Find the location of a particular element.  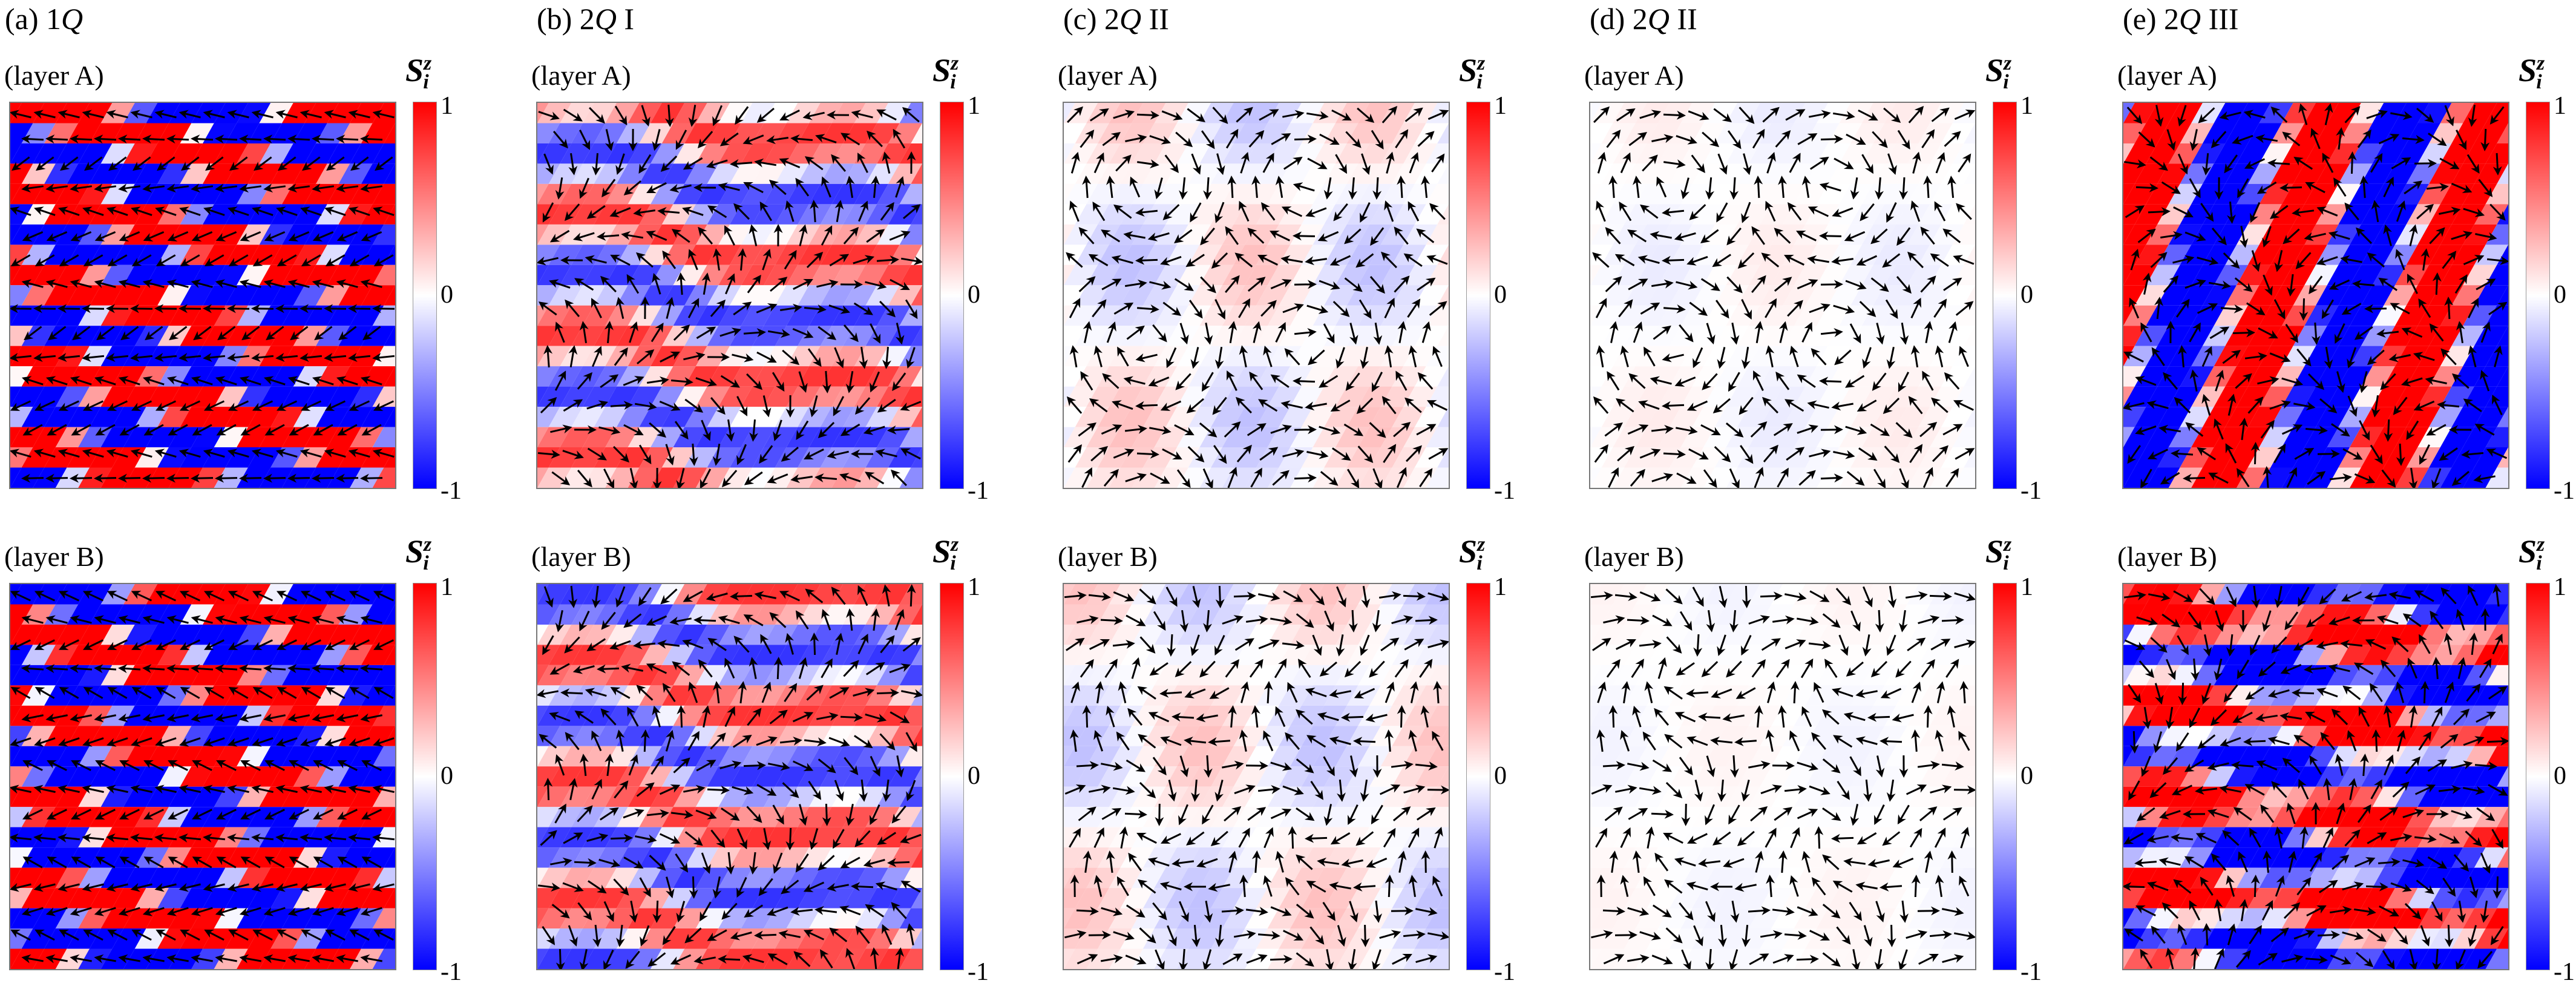

column-title-a: (a) 1Q is located at coordinates (44, 19).